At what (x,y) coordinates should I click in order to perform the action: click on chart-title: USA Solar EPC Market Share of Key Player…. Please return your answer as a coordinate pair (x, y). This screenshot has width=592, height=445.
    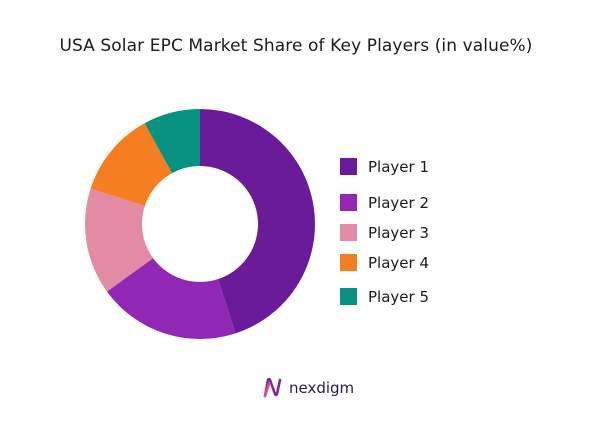
    Looking at the image, I should click on (296, 46).